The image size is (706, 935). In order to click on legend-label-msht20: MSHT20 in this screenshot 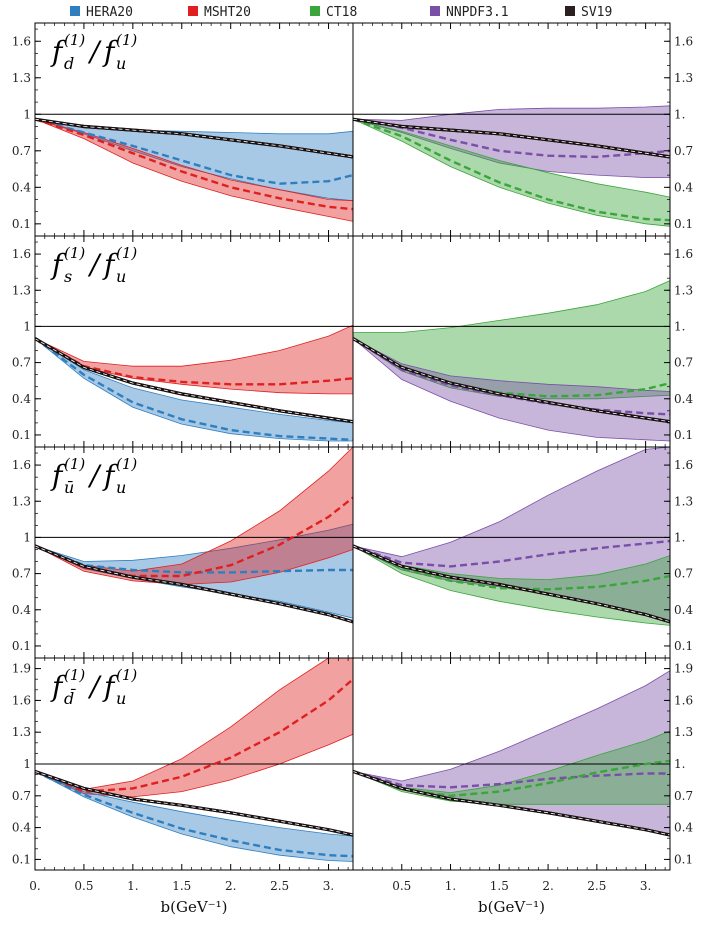, I will do `click(227, 12)`.